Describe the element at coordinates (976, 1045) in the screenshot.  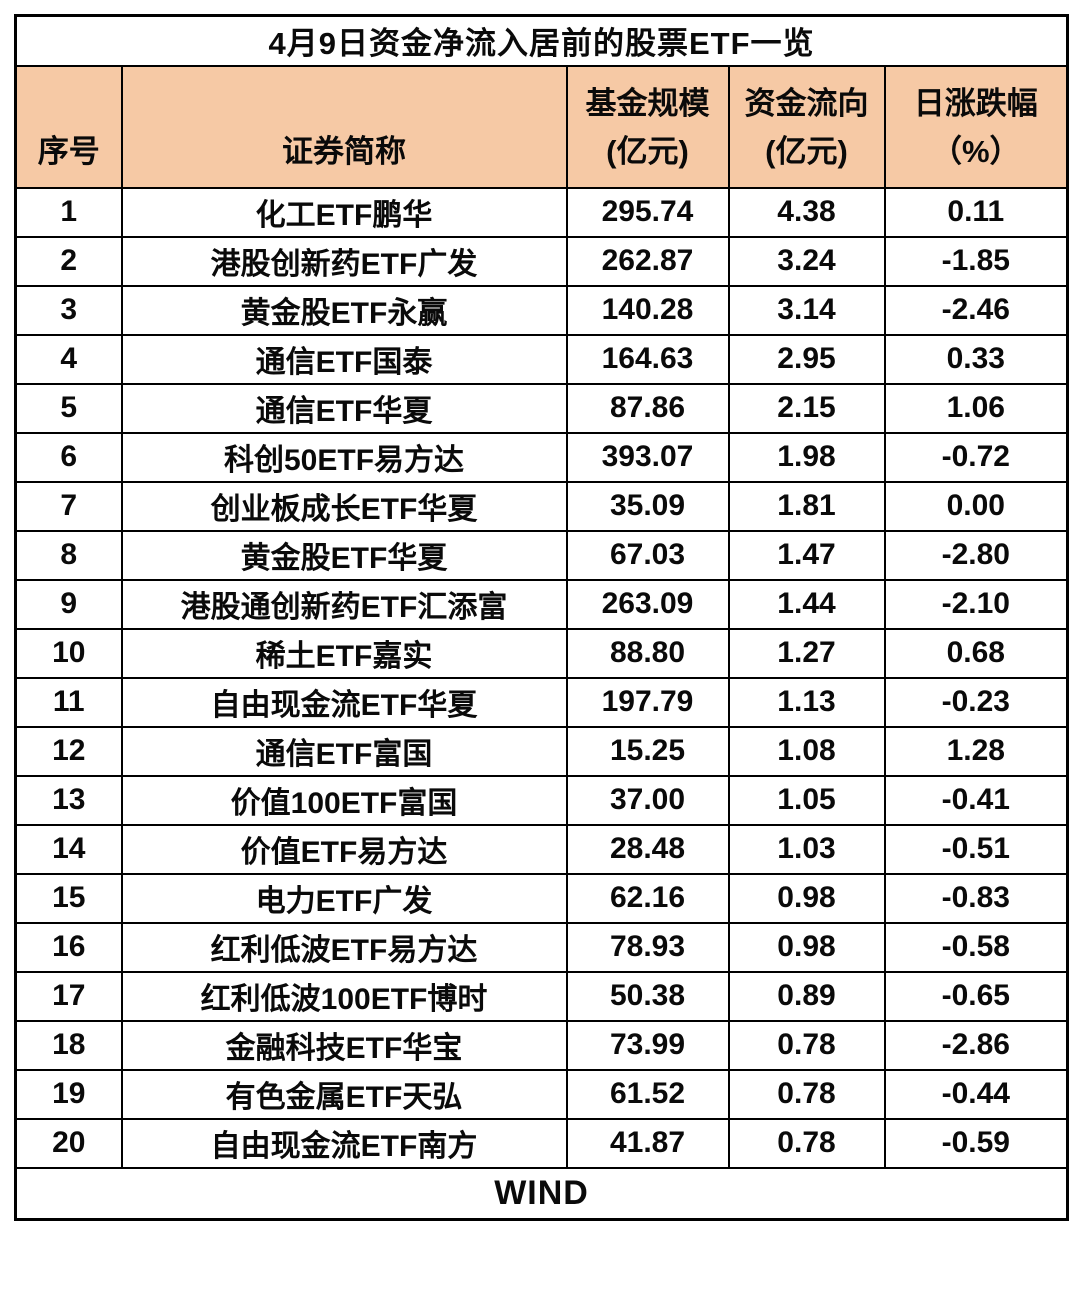
I see `daily-change: -2.86` at that location.